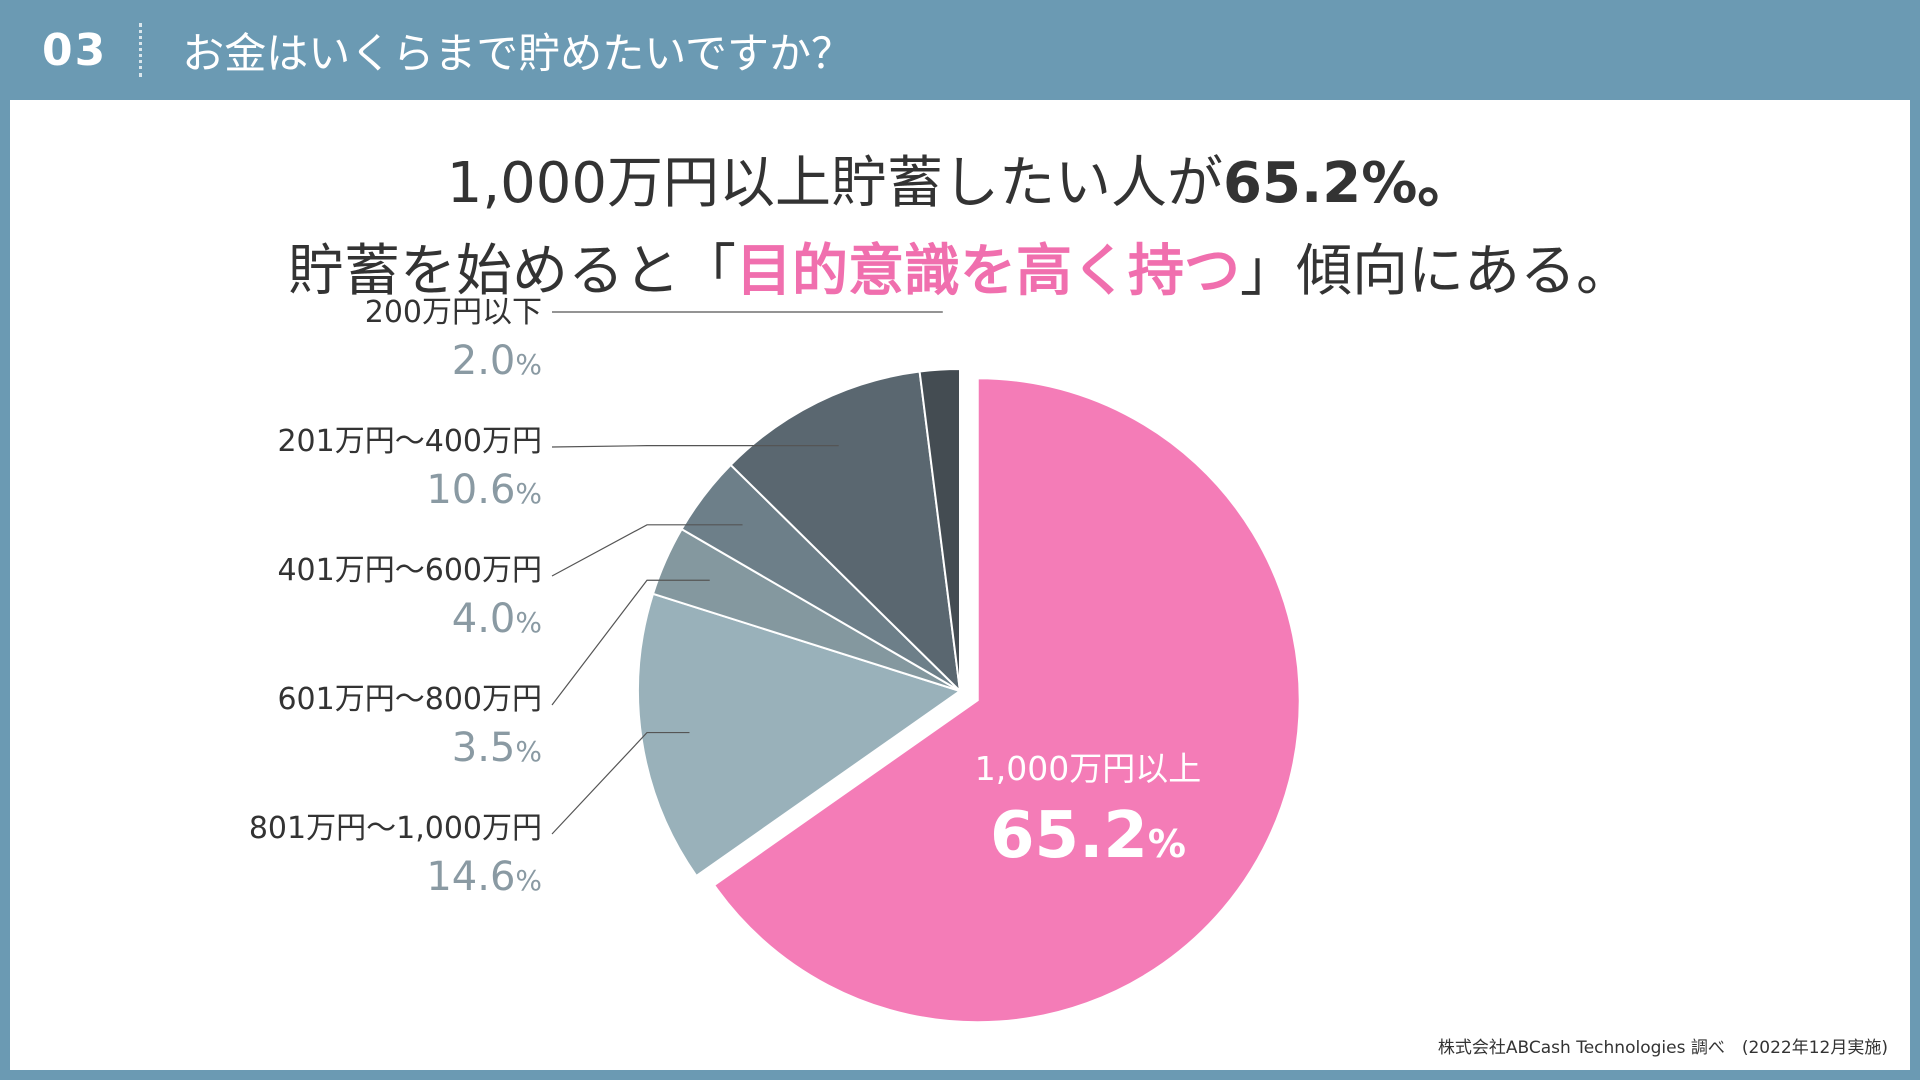  What do you see at coordinates (1088, 768) in the screenshot?
I see `slice-0-label: 1,000万円以上` at bounding box center [1088, 768].